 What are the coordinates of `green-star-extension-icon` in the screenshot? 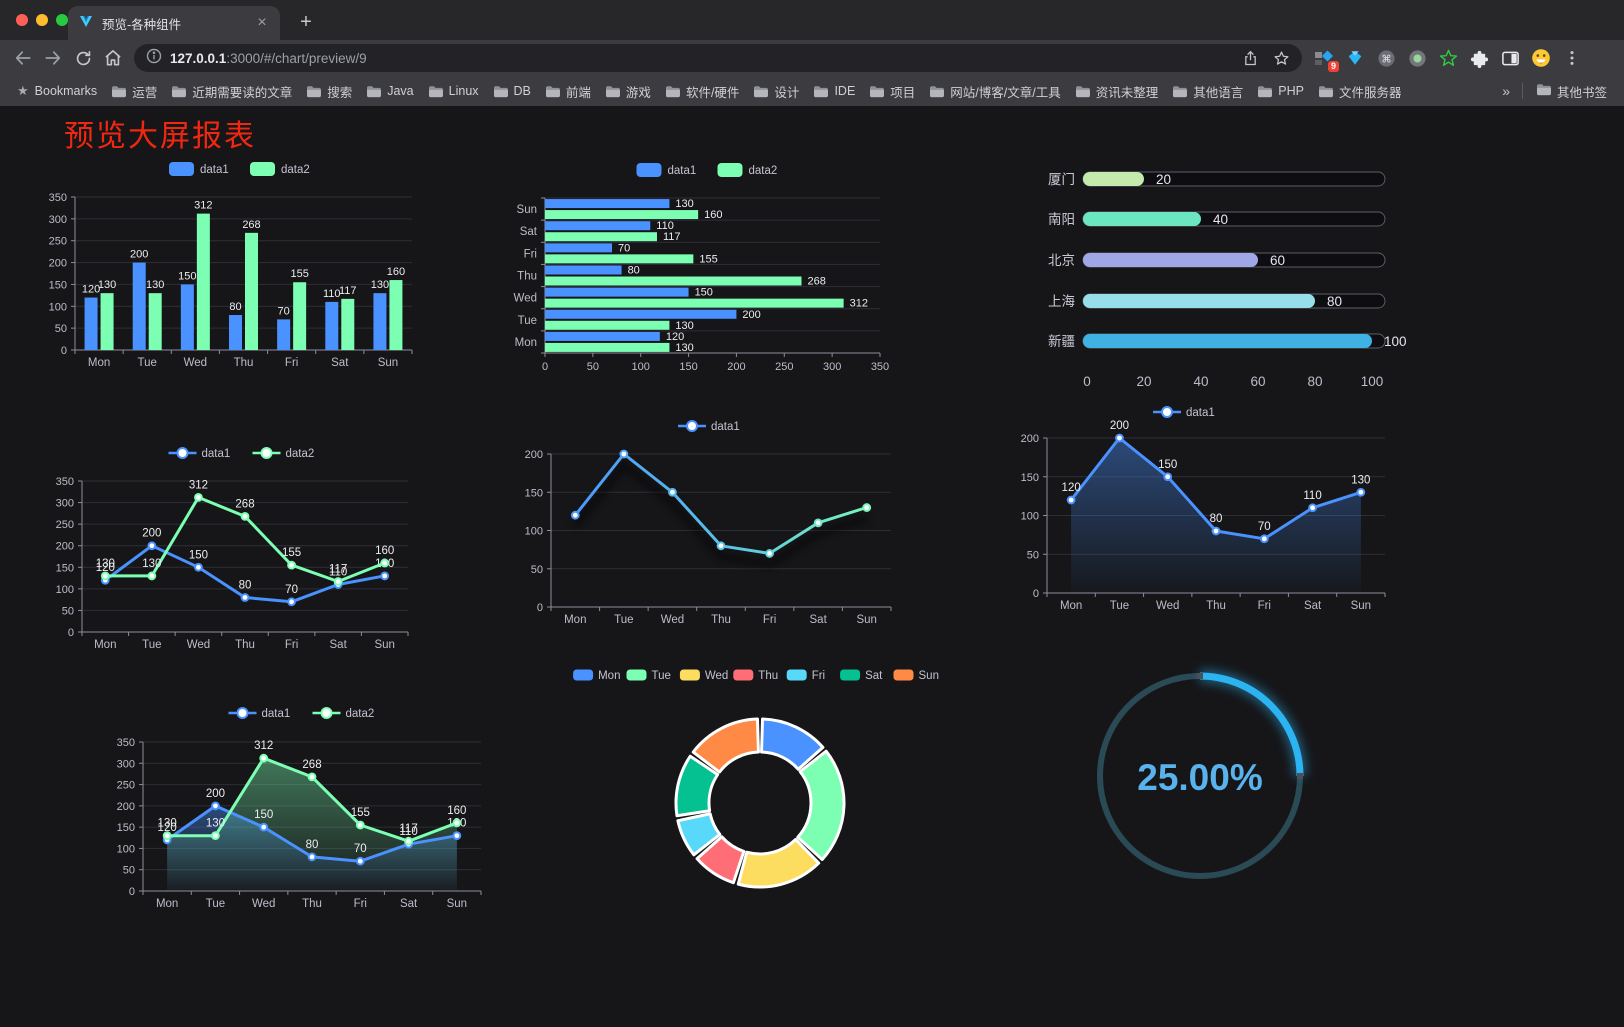 It's located at (1448, 58).